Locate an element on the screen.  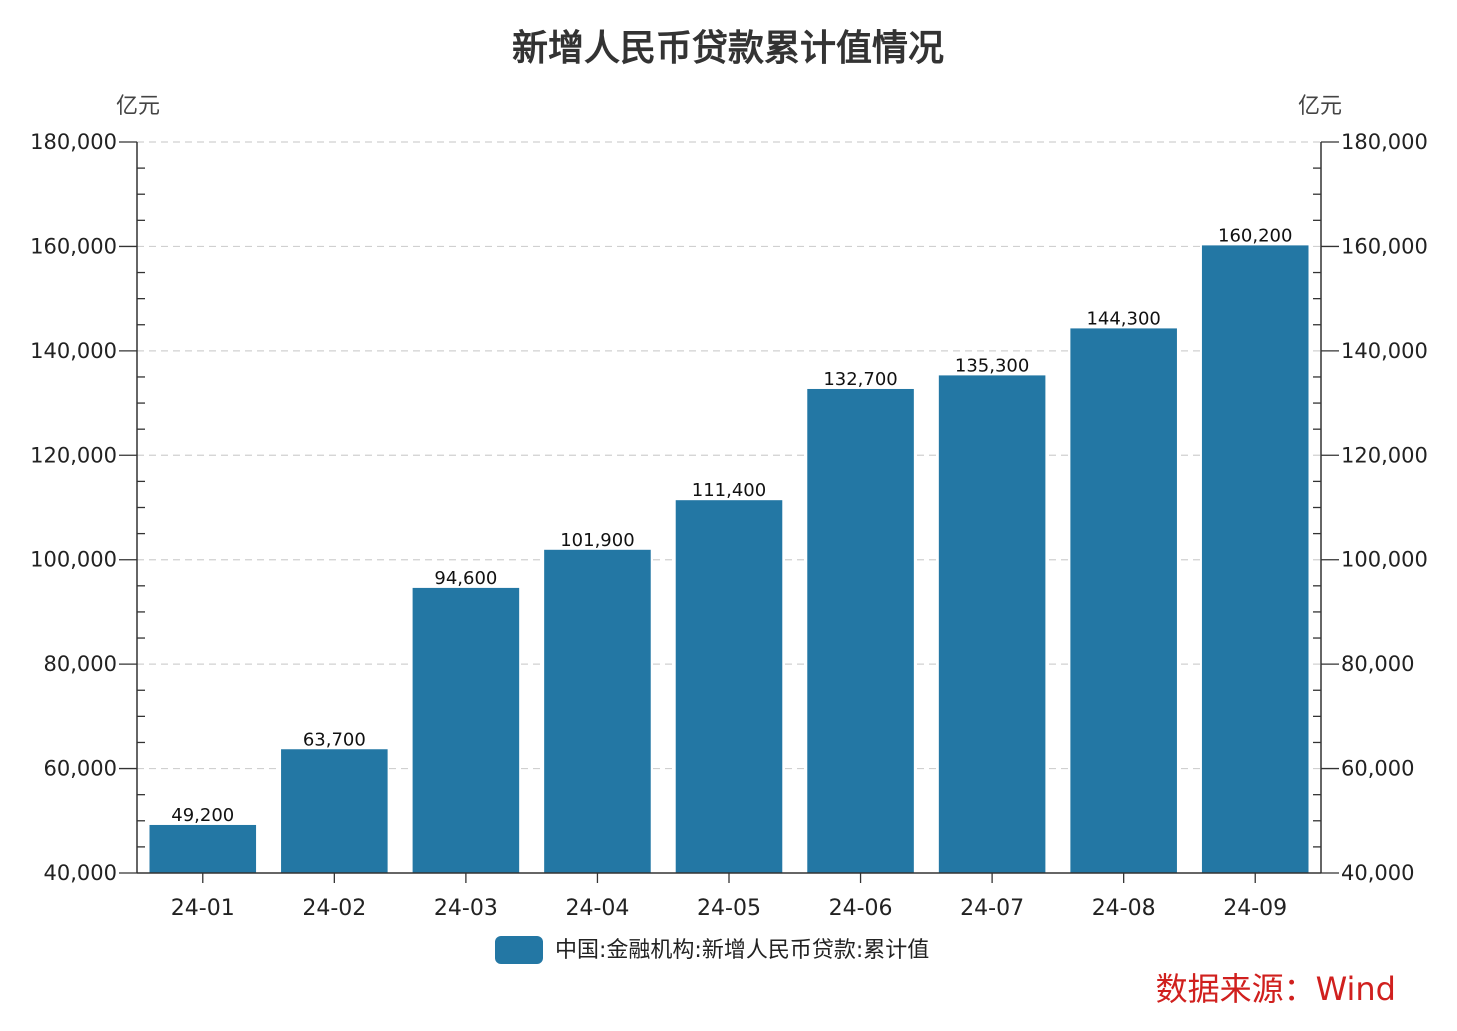
data-label: 94,600 is located at coordinates (465, 578).